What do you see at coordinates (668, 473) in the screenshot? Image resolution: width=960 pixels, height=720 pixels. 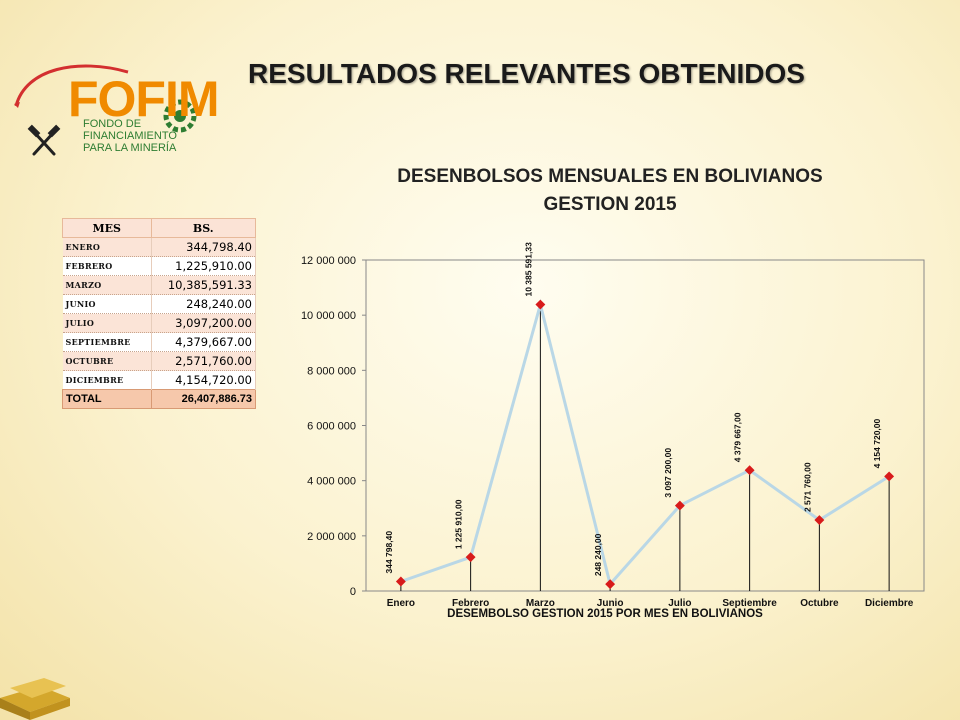 I see `data-label: 3 097 200,00` at bounding box center [668, 473].